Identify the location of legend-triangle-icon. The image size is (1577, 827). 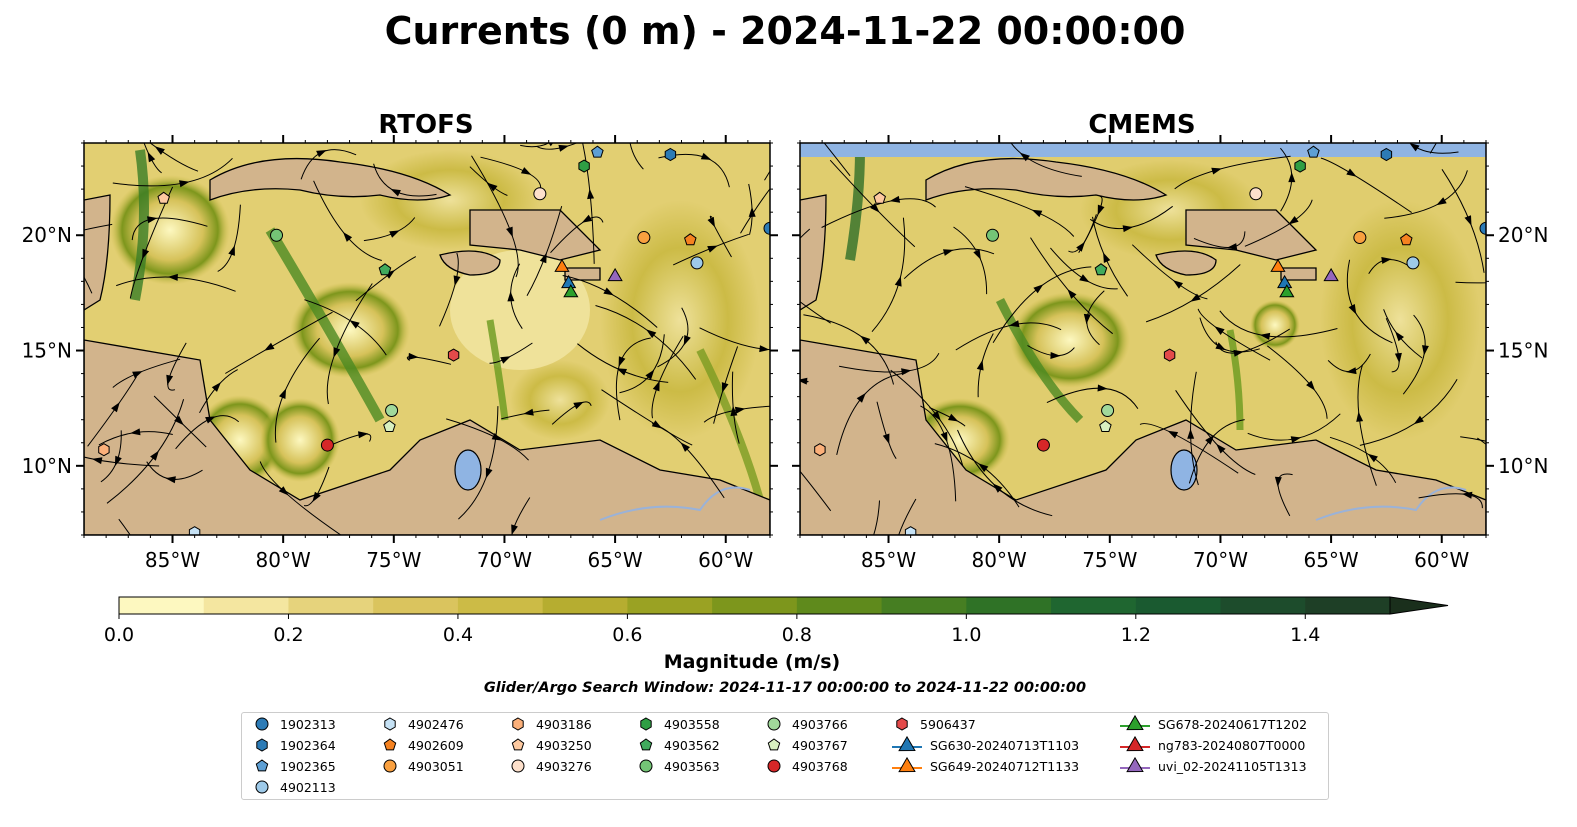
(1135, 723).